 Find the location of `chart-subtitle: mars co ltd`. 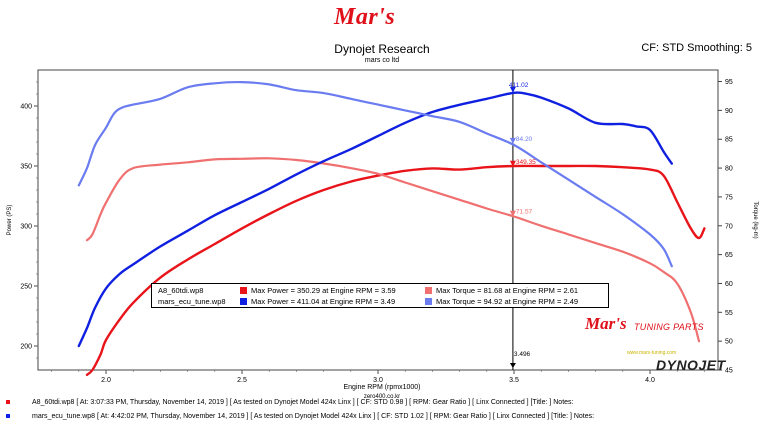

chart-subtitle: mars co ltd is located at coordinates (382, 60).